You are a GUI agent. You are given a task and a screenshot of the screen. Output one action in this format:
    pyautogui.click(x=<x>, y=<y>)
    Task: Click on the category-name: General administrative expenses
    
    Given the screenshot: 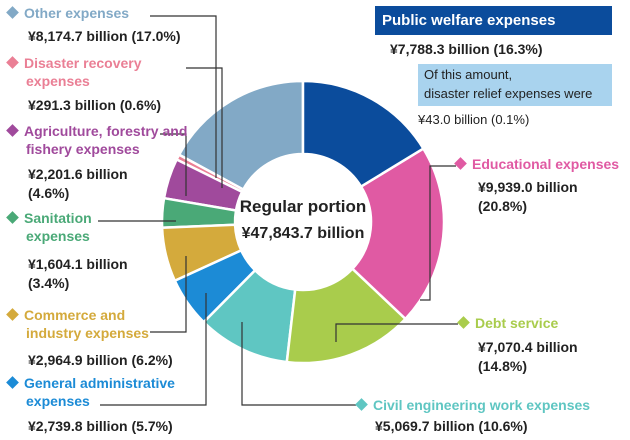 What is the action you would take?
    pyautogui.click(x=99, y=392)
    